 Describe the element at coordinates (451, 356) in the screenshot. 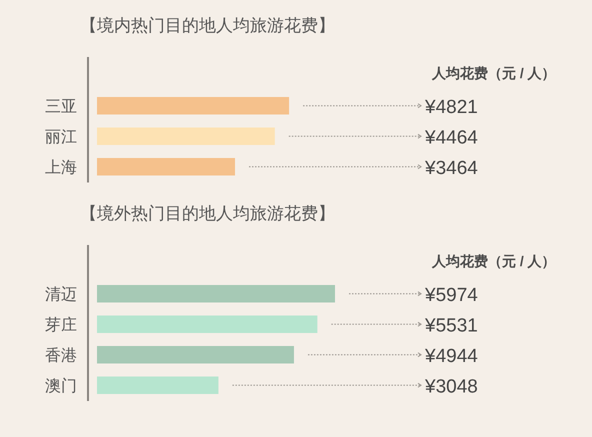

I see `data-label: ¥4944` at that location.